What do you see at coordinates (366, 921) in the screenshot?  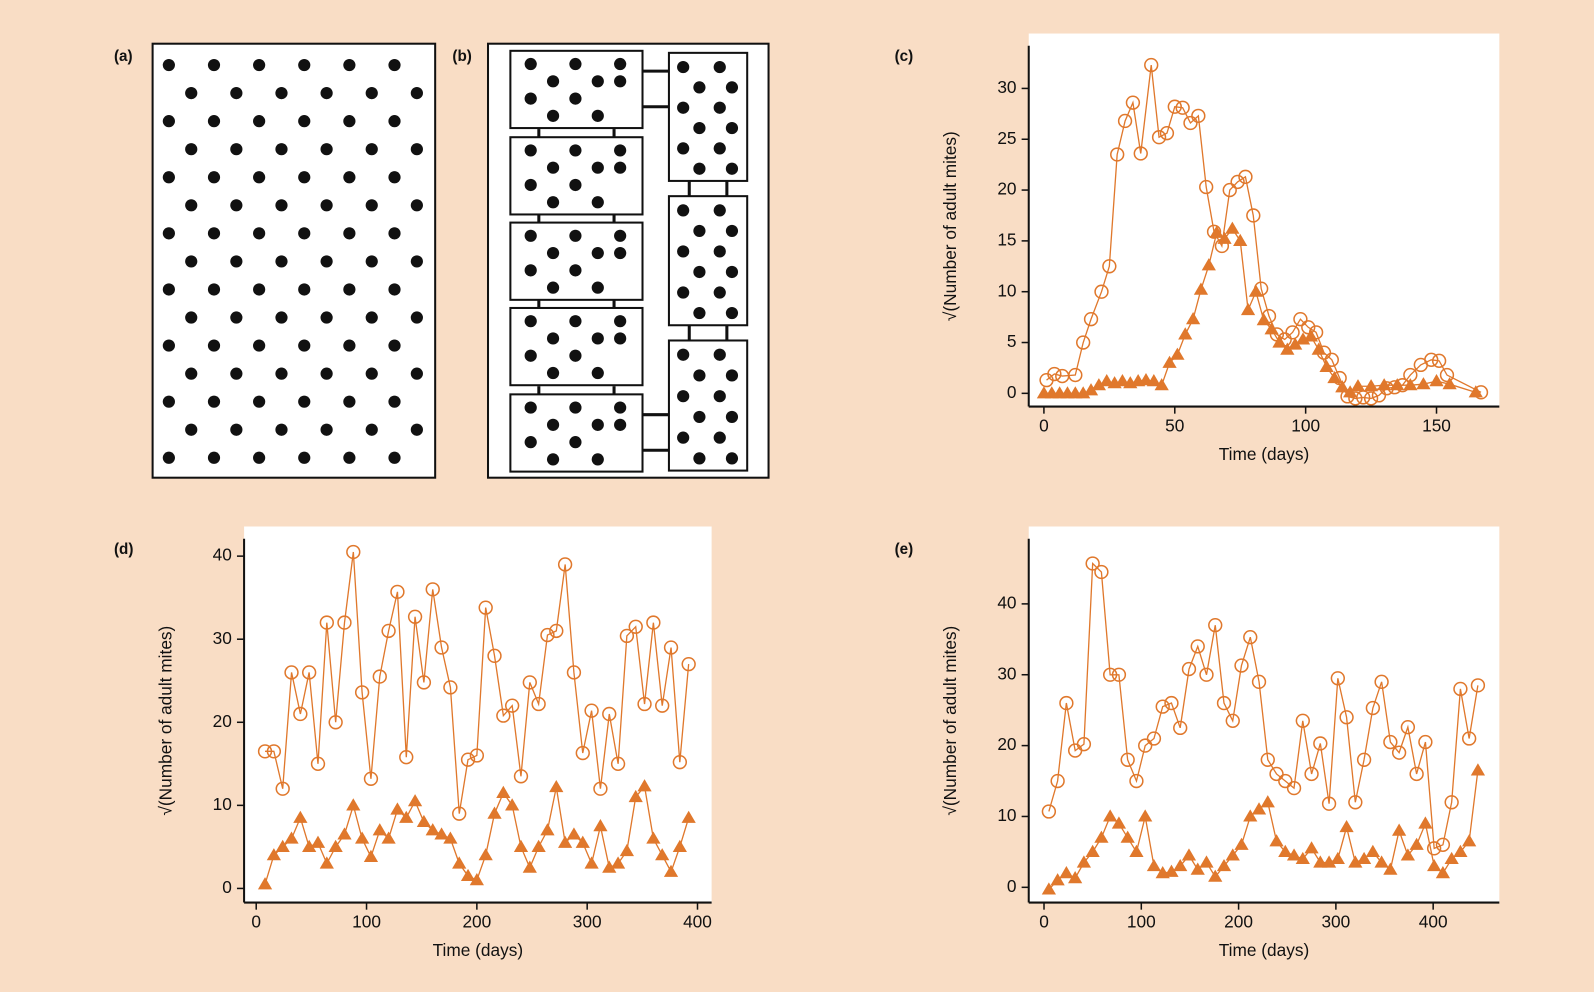 I see `x-tick-label: 100` at bounding box center [366, 921].